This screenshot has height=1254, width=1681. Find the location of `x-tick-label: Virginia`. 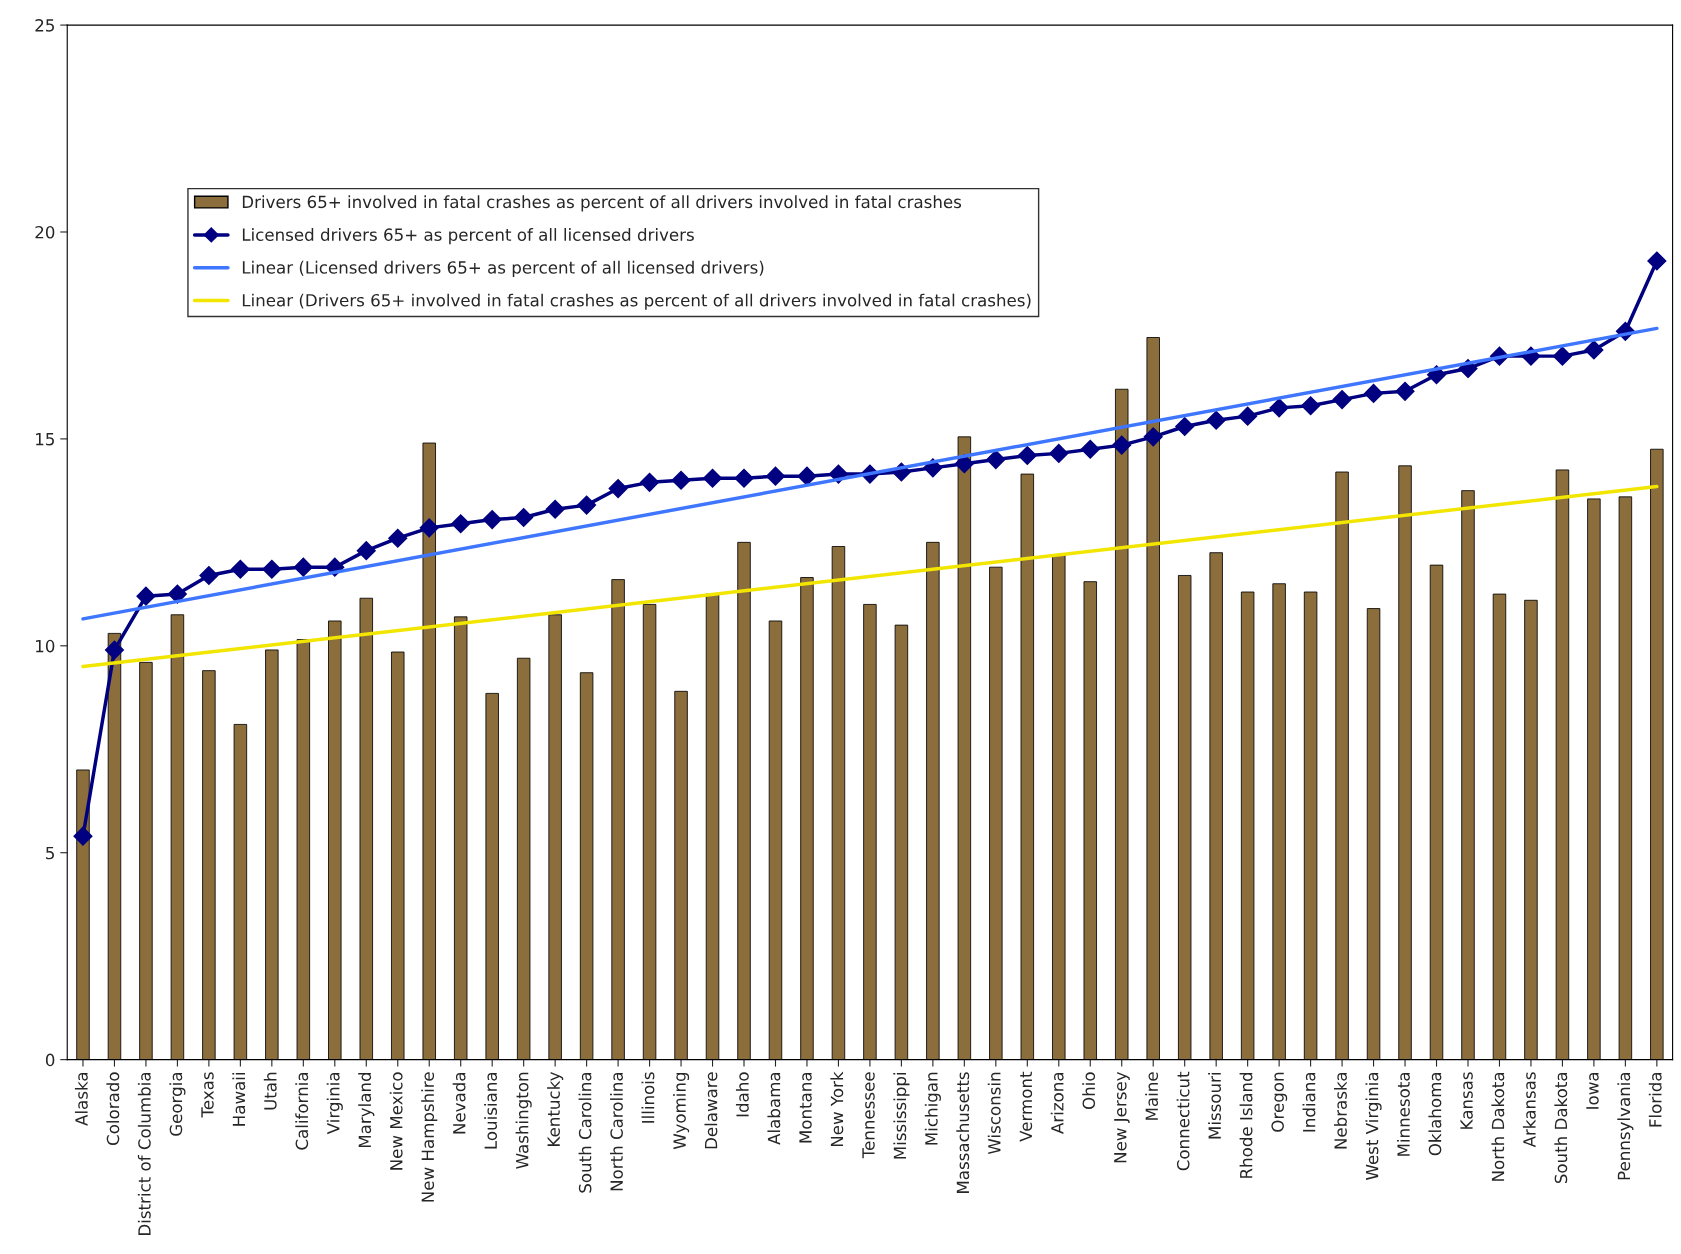

x-tick-label: Virginia is located at coordinates (334, 1103).